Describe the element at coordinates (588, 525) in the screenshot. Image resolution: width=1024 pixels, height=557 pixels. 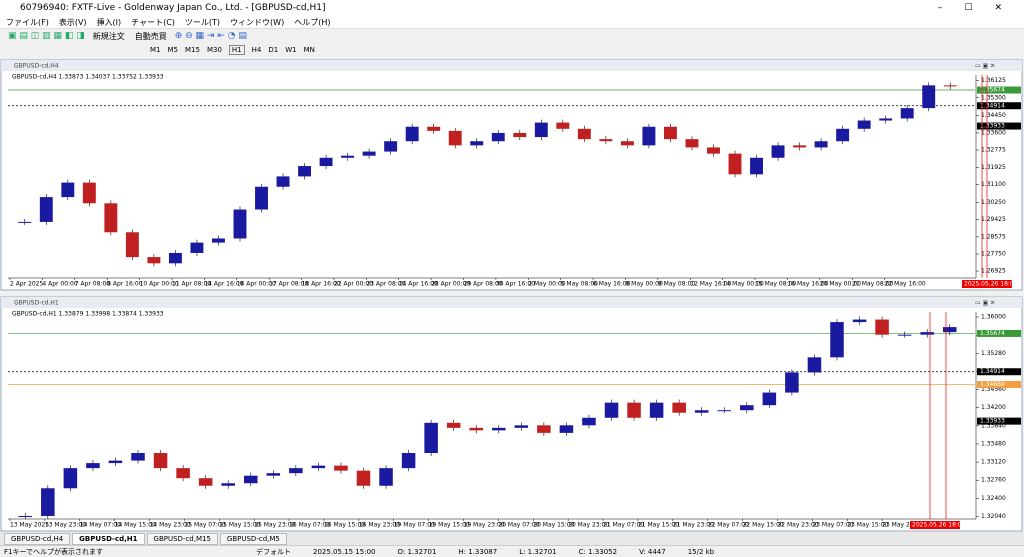
I see `x-tick-label: 20 May 23:00` at that location.